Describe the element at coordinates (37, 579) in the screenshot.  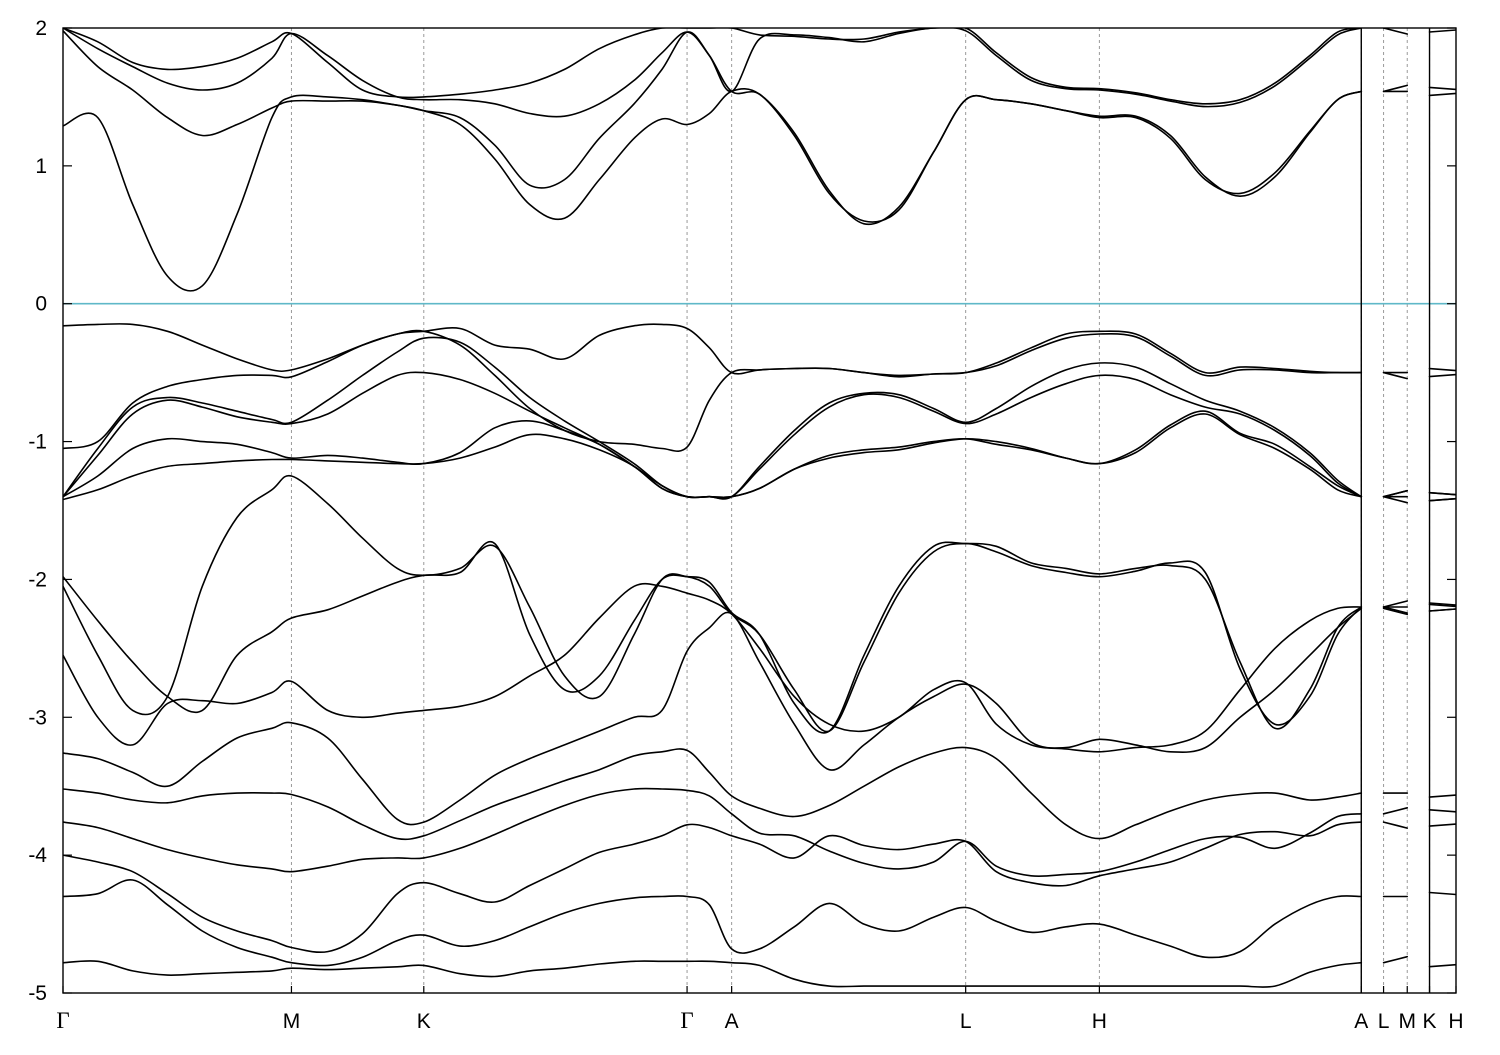
I see `y-tick-label: -2` at that location.